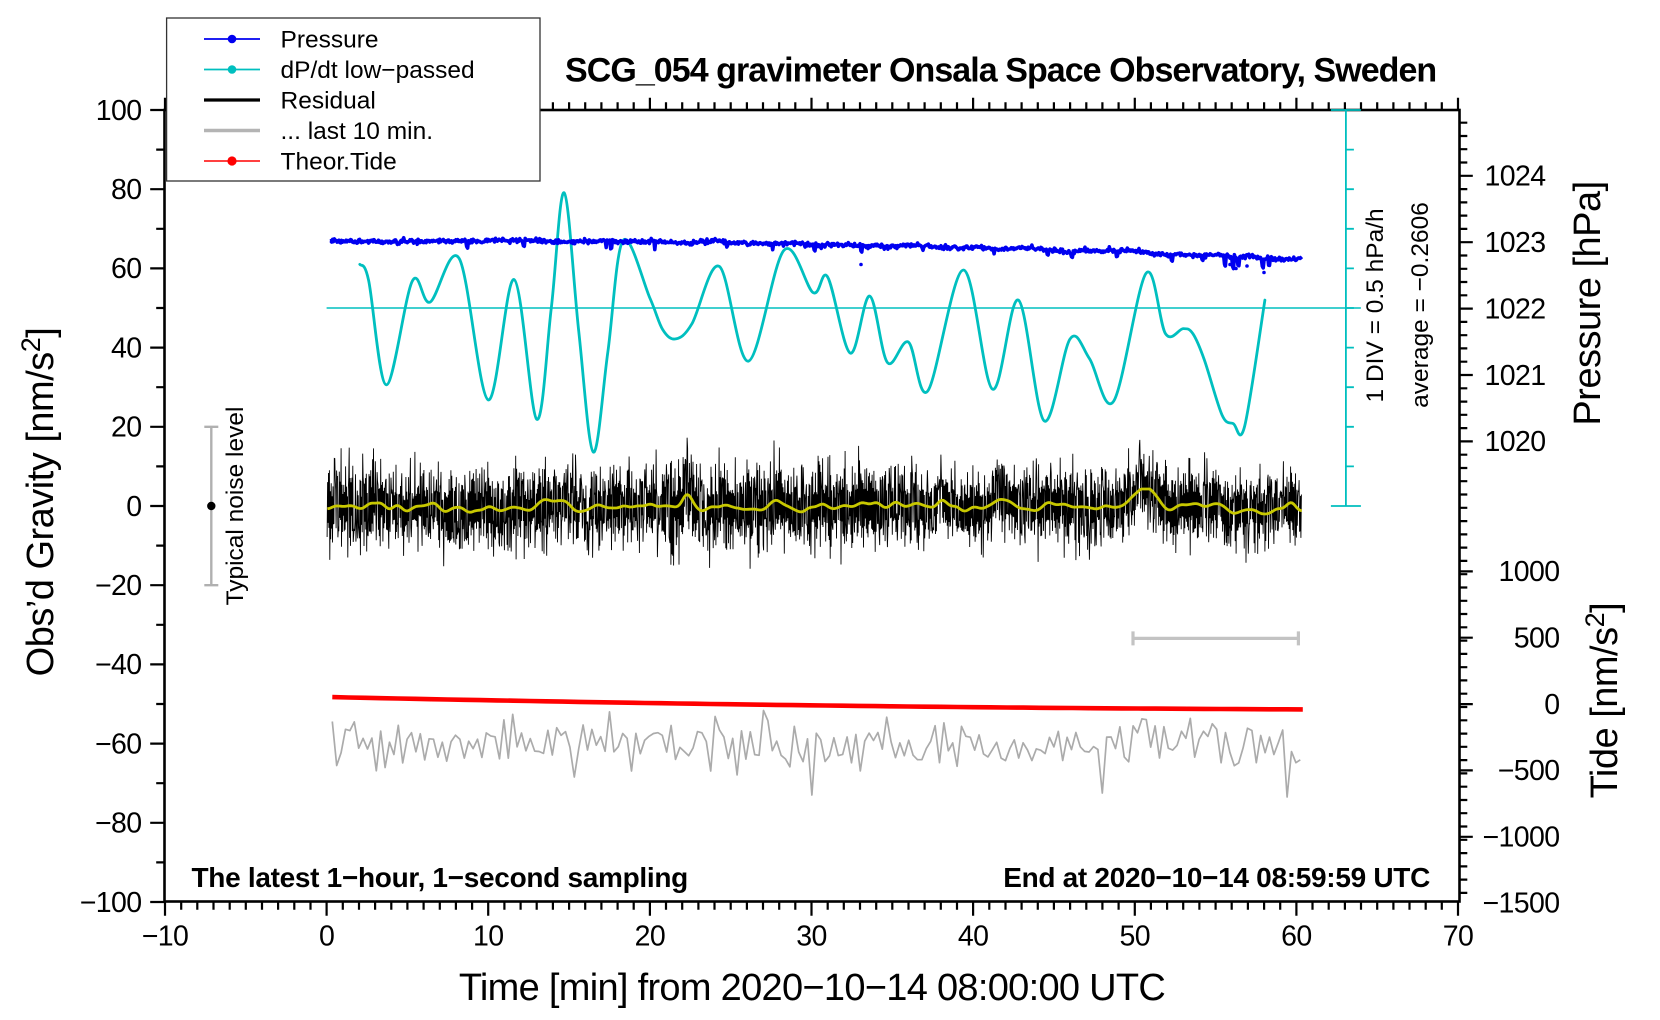 Image resolution: width=1660 pixels, height=1020 pixels. What do you see at coordinates (118, 665) in the screenshot?
I see `svg-text: −40` at bounding box center [118, 665].